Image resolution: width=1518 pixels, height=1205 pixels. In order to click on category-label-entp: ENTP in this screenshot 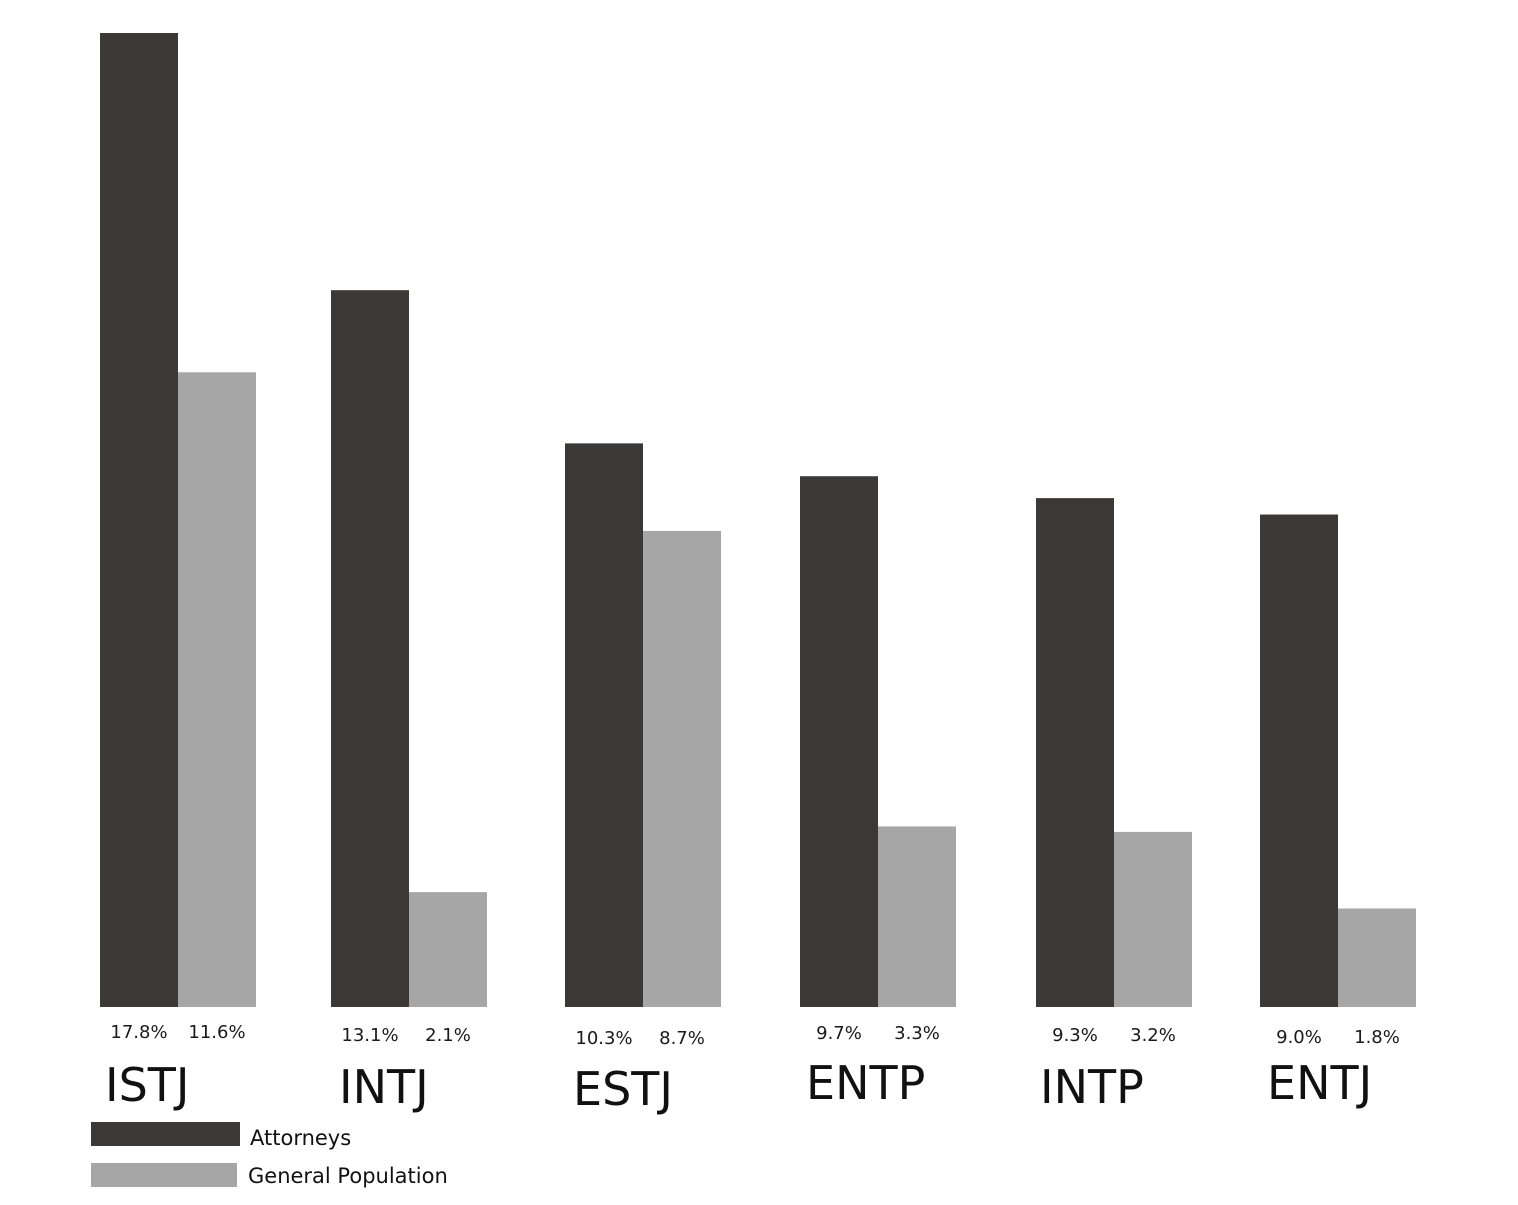, I will do `click(865, 1083)`.